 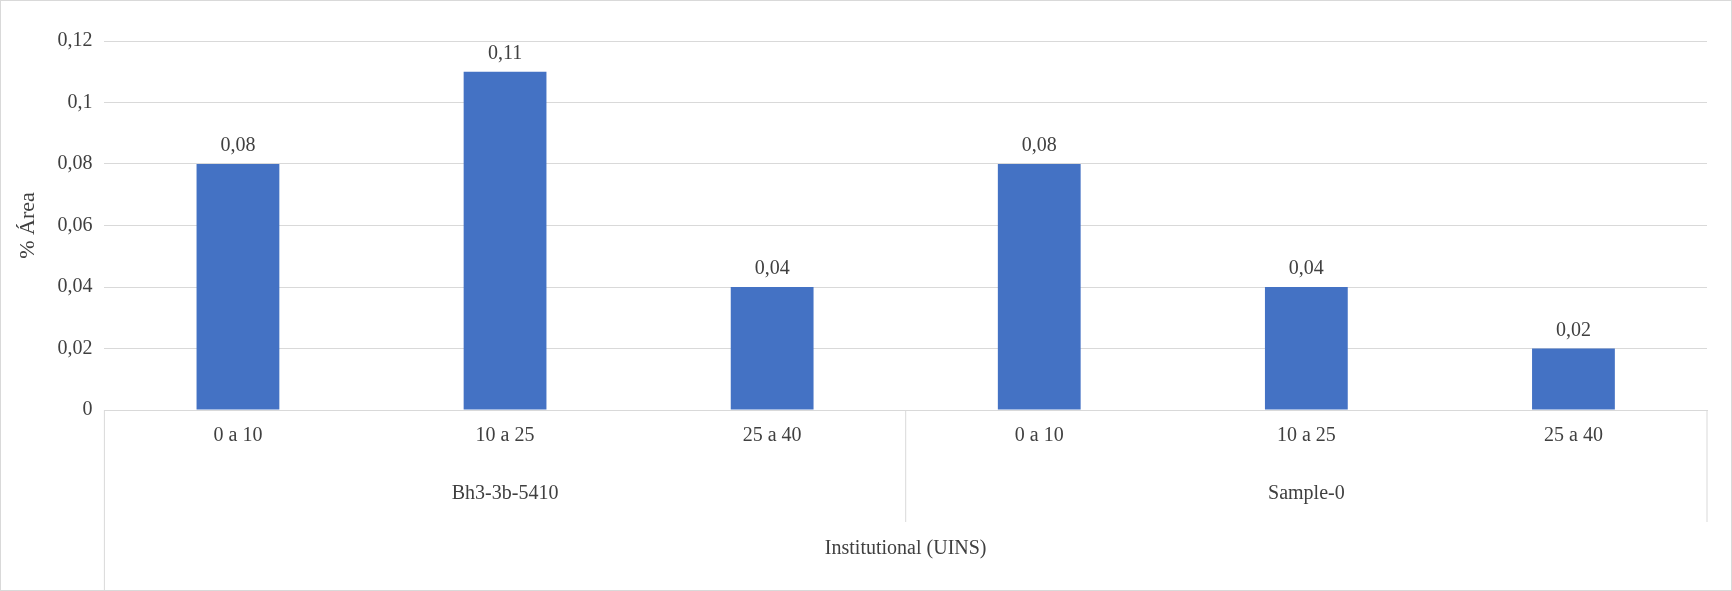 I want to click on text: Bh3-3b-5410, so click(x=505, y=492).